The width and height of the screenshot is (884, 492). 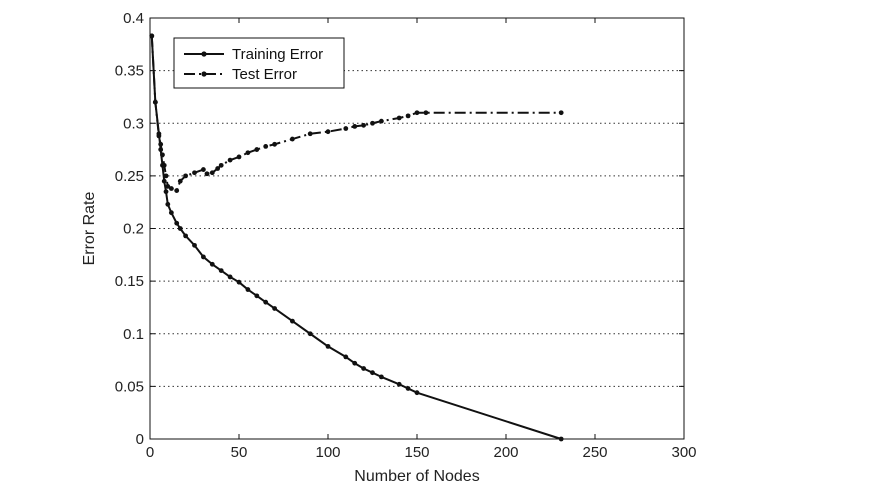 What do you see at coordinates (277, 54) in the screenshot?
I see `legend-label-training-error: Training Error` at bounding box center [277, 54].